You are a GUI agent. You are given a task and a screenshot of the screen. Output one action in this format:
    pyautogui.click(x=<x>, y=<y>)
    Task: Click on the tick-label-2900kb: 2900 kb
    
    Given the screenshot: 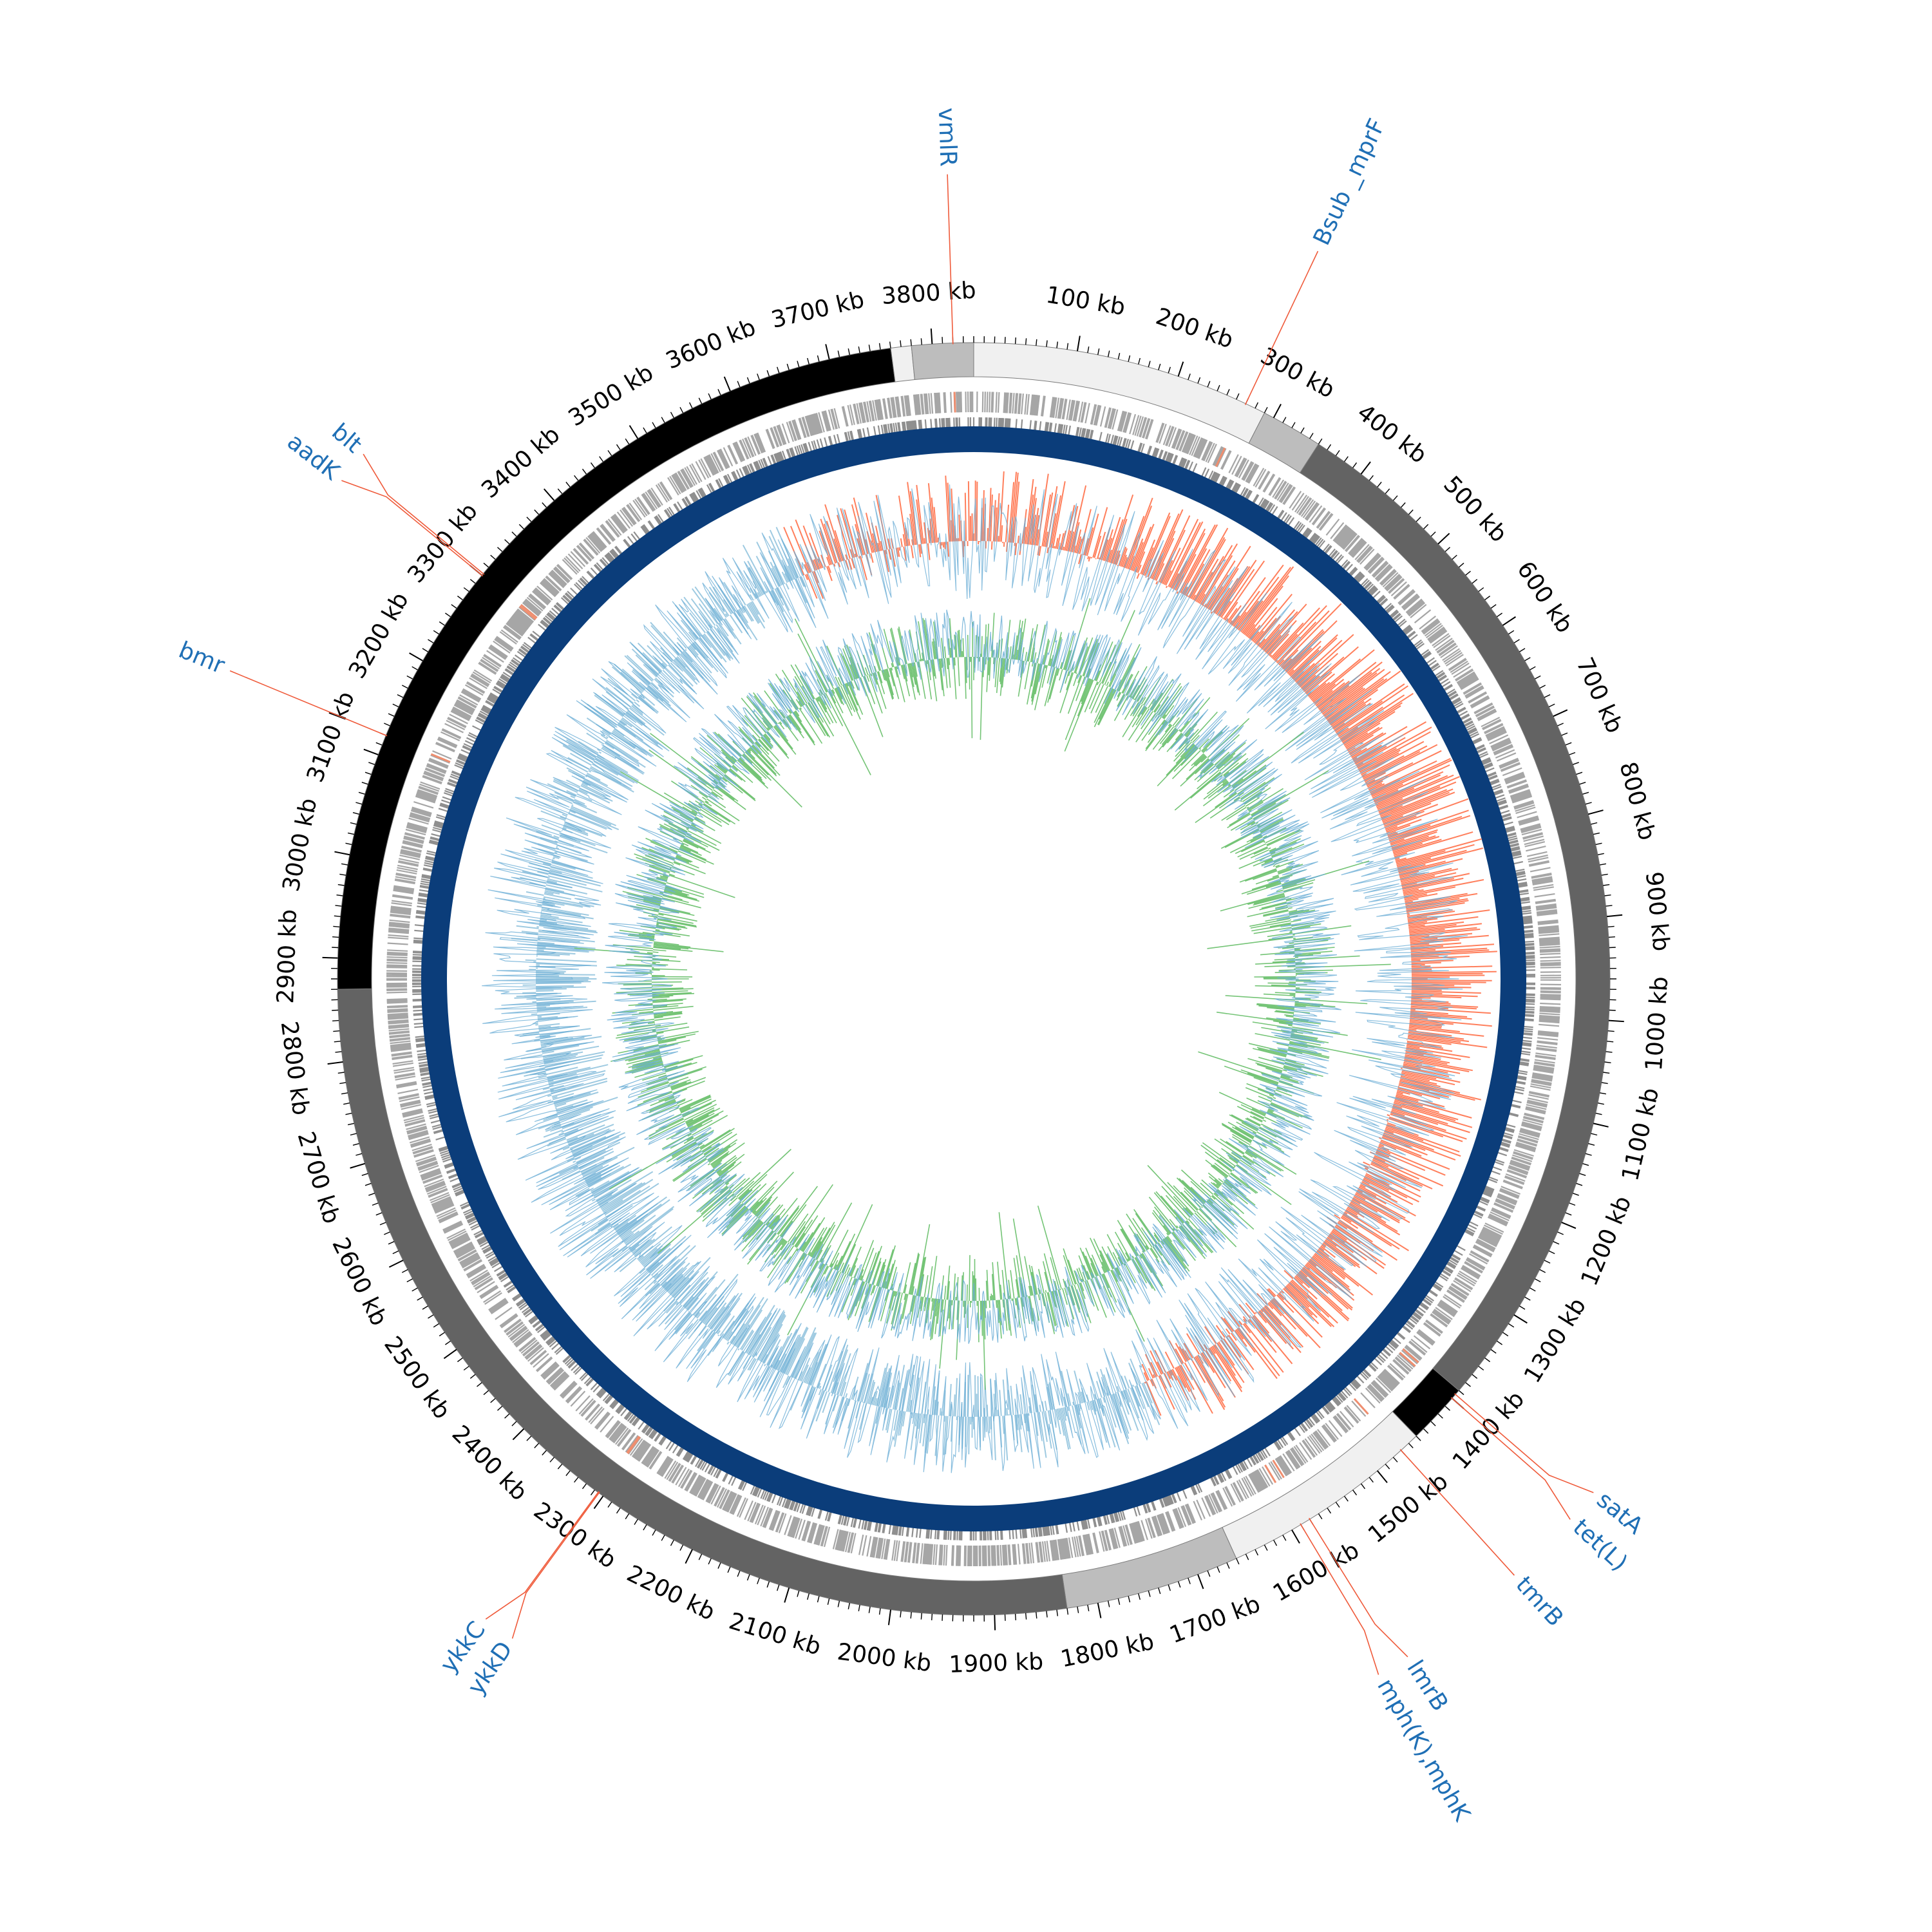 What is the action you would take?
    pyautogui.click(x=287, y=956)
    